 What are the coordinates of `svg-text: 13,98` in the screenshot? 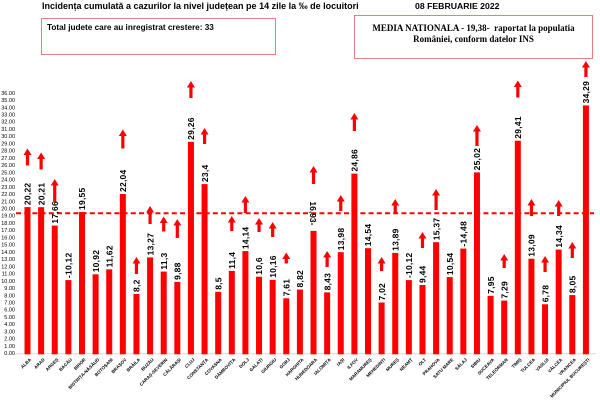 It's located at (341, 239).